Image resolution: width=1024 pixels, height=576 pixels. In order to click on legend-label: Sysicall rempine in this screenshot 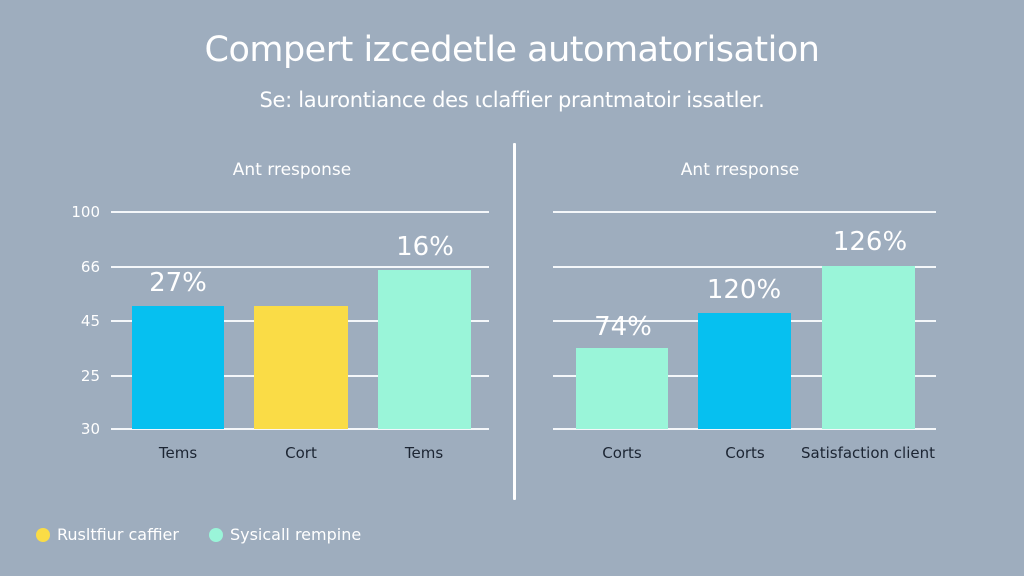, I will do `click(295, 534)`.